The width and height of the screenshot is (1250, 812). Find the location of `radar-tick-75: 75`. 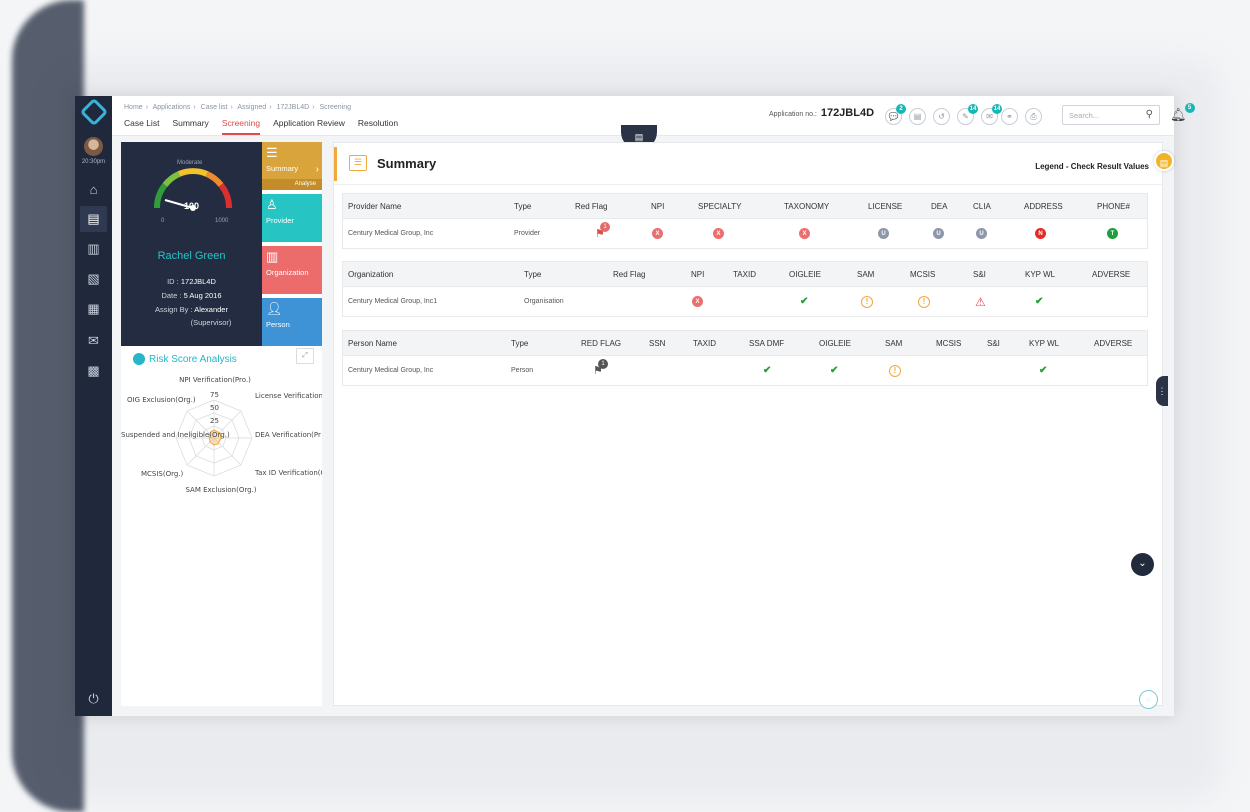

radar-tick-75: 75 is located at coordinates (214, 395).